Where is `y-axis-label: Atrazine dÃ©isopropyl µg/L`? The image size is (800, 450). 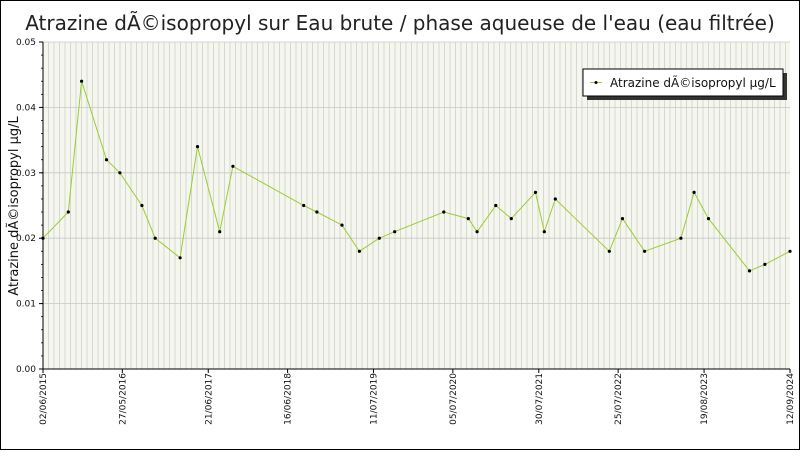
y-axis-label: Atrazine dÃ©isopropyl µg/L is located at coordinates (14, 206).